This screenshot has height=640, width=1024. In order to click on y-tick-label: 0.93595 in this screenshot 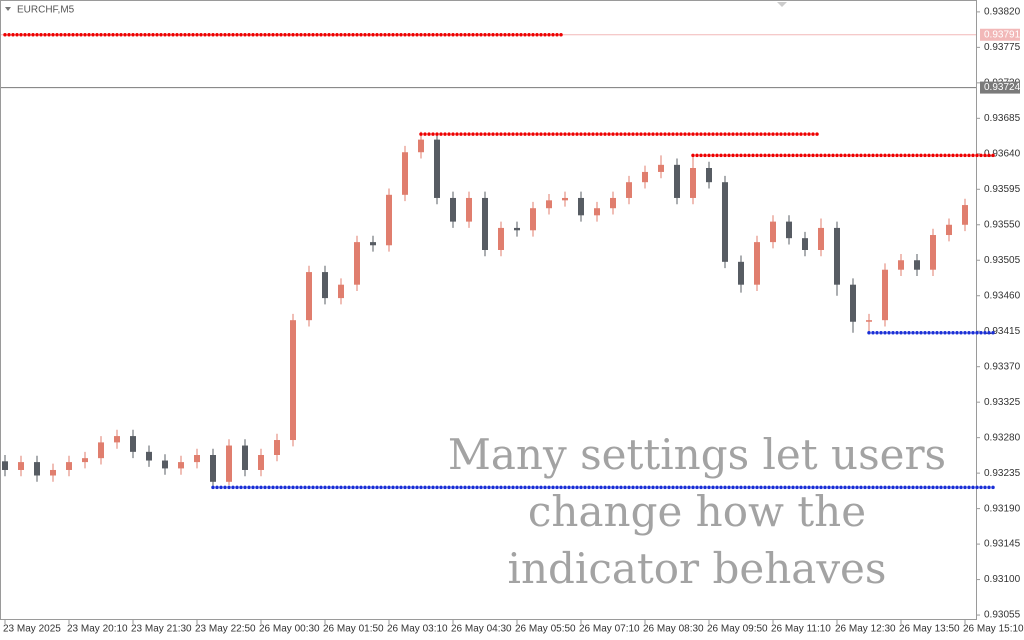, I will do `click(1002, 189)`.